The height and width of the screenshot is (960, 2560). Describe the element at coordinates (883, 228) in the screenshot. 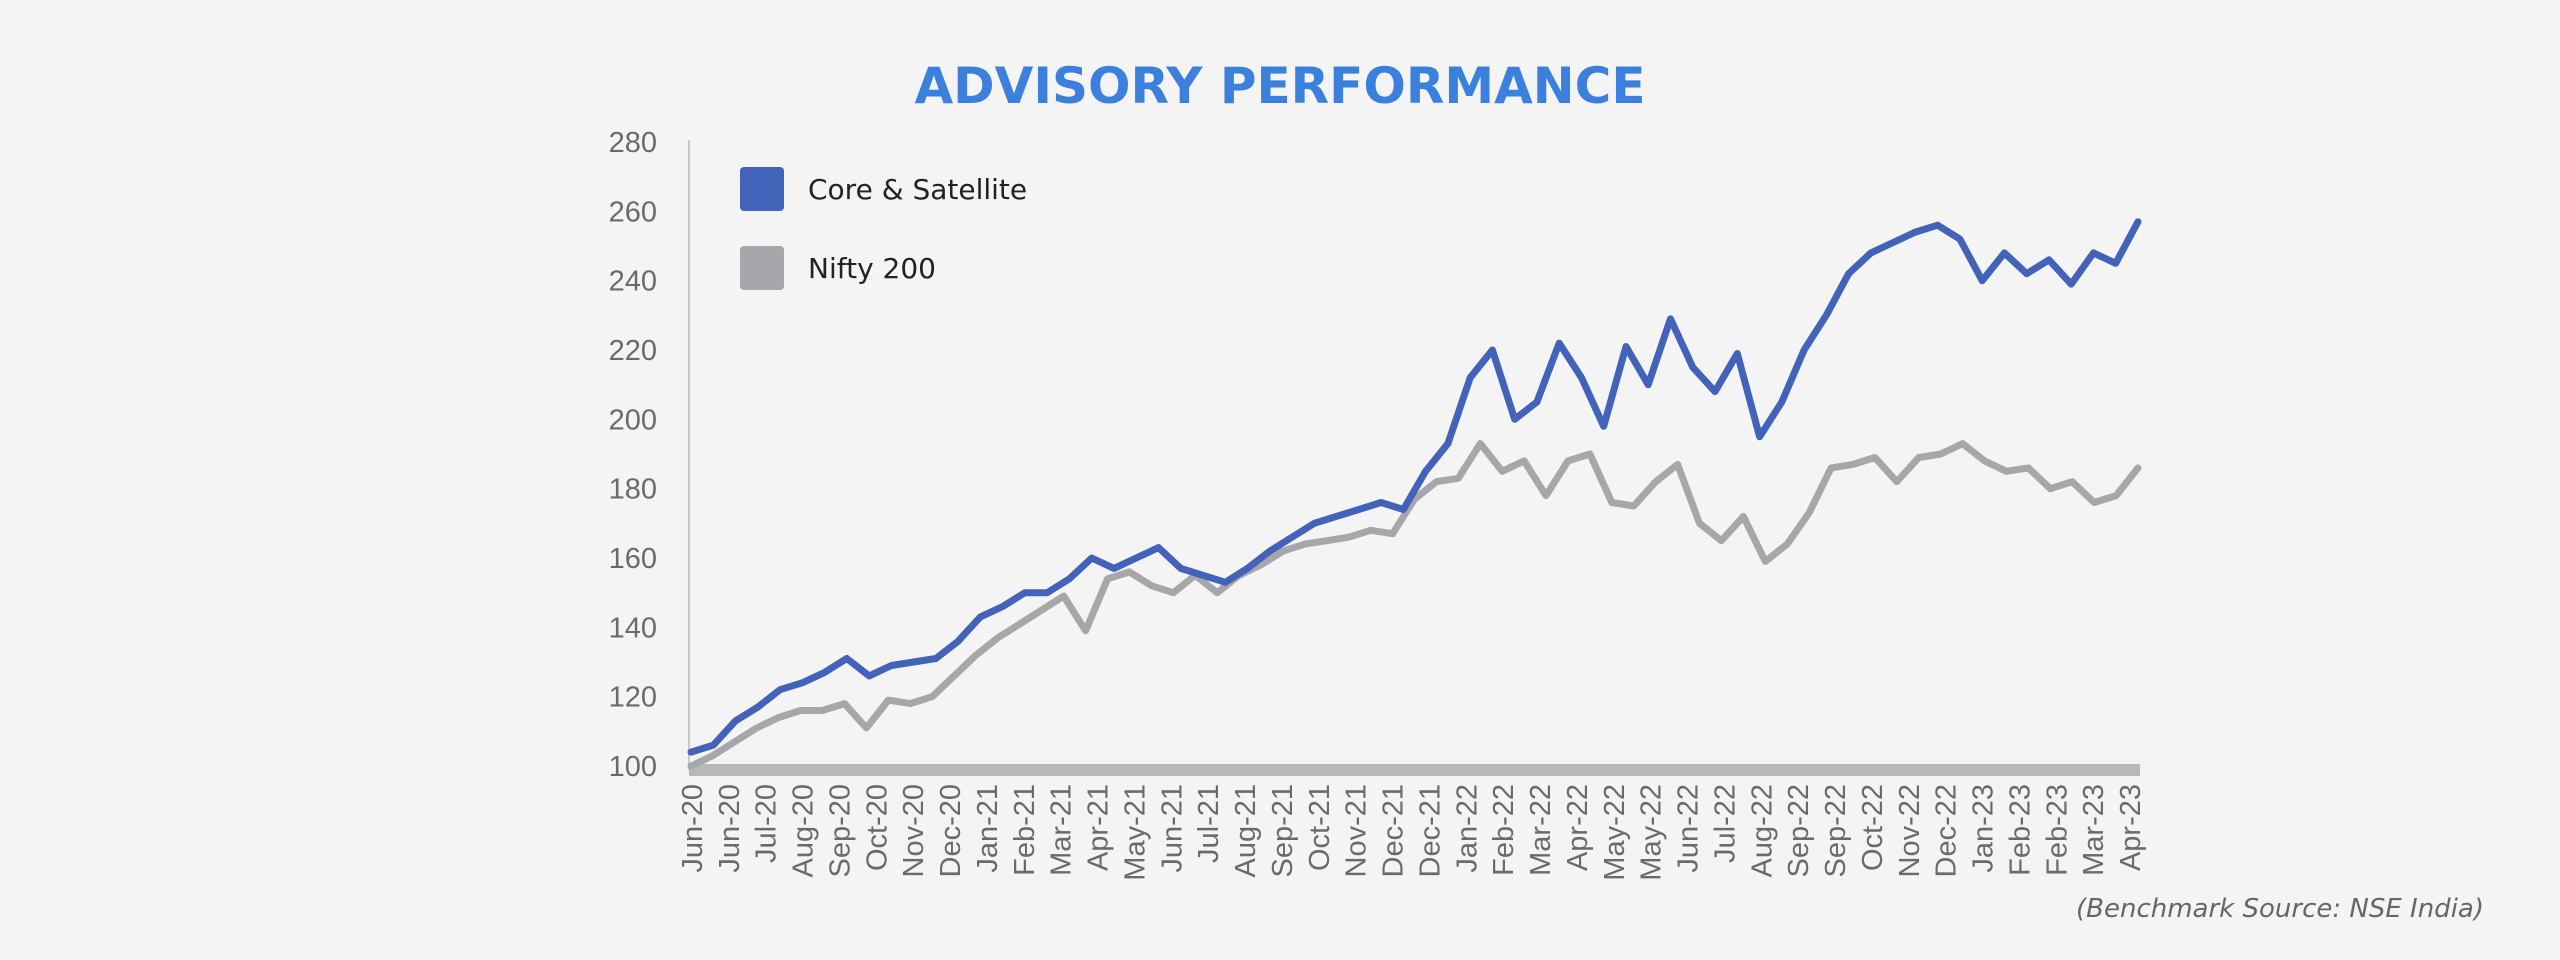

I see `legend: Core & Satellite Nifty 200` at that location.